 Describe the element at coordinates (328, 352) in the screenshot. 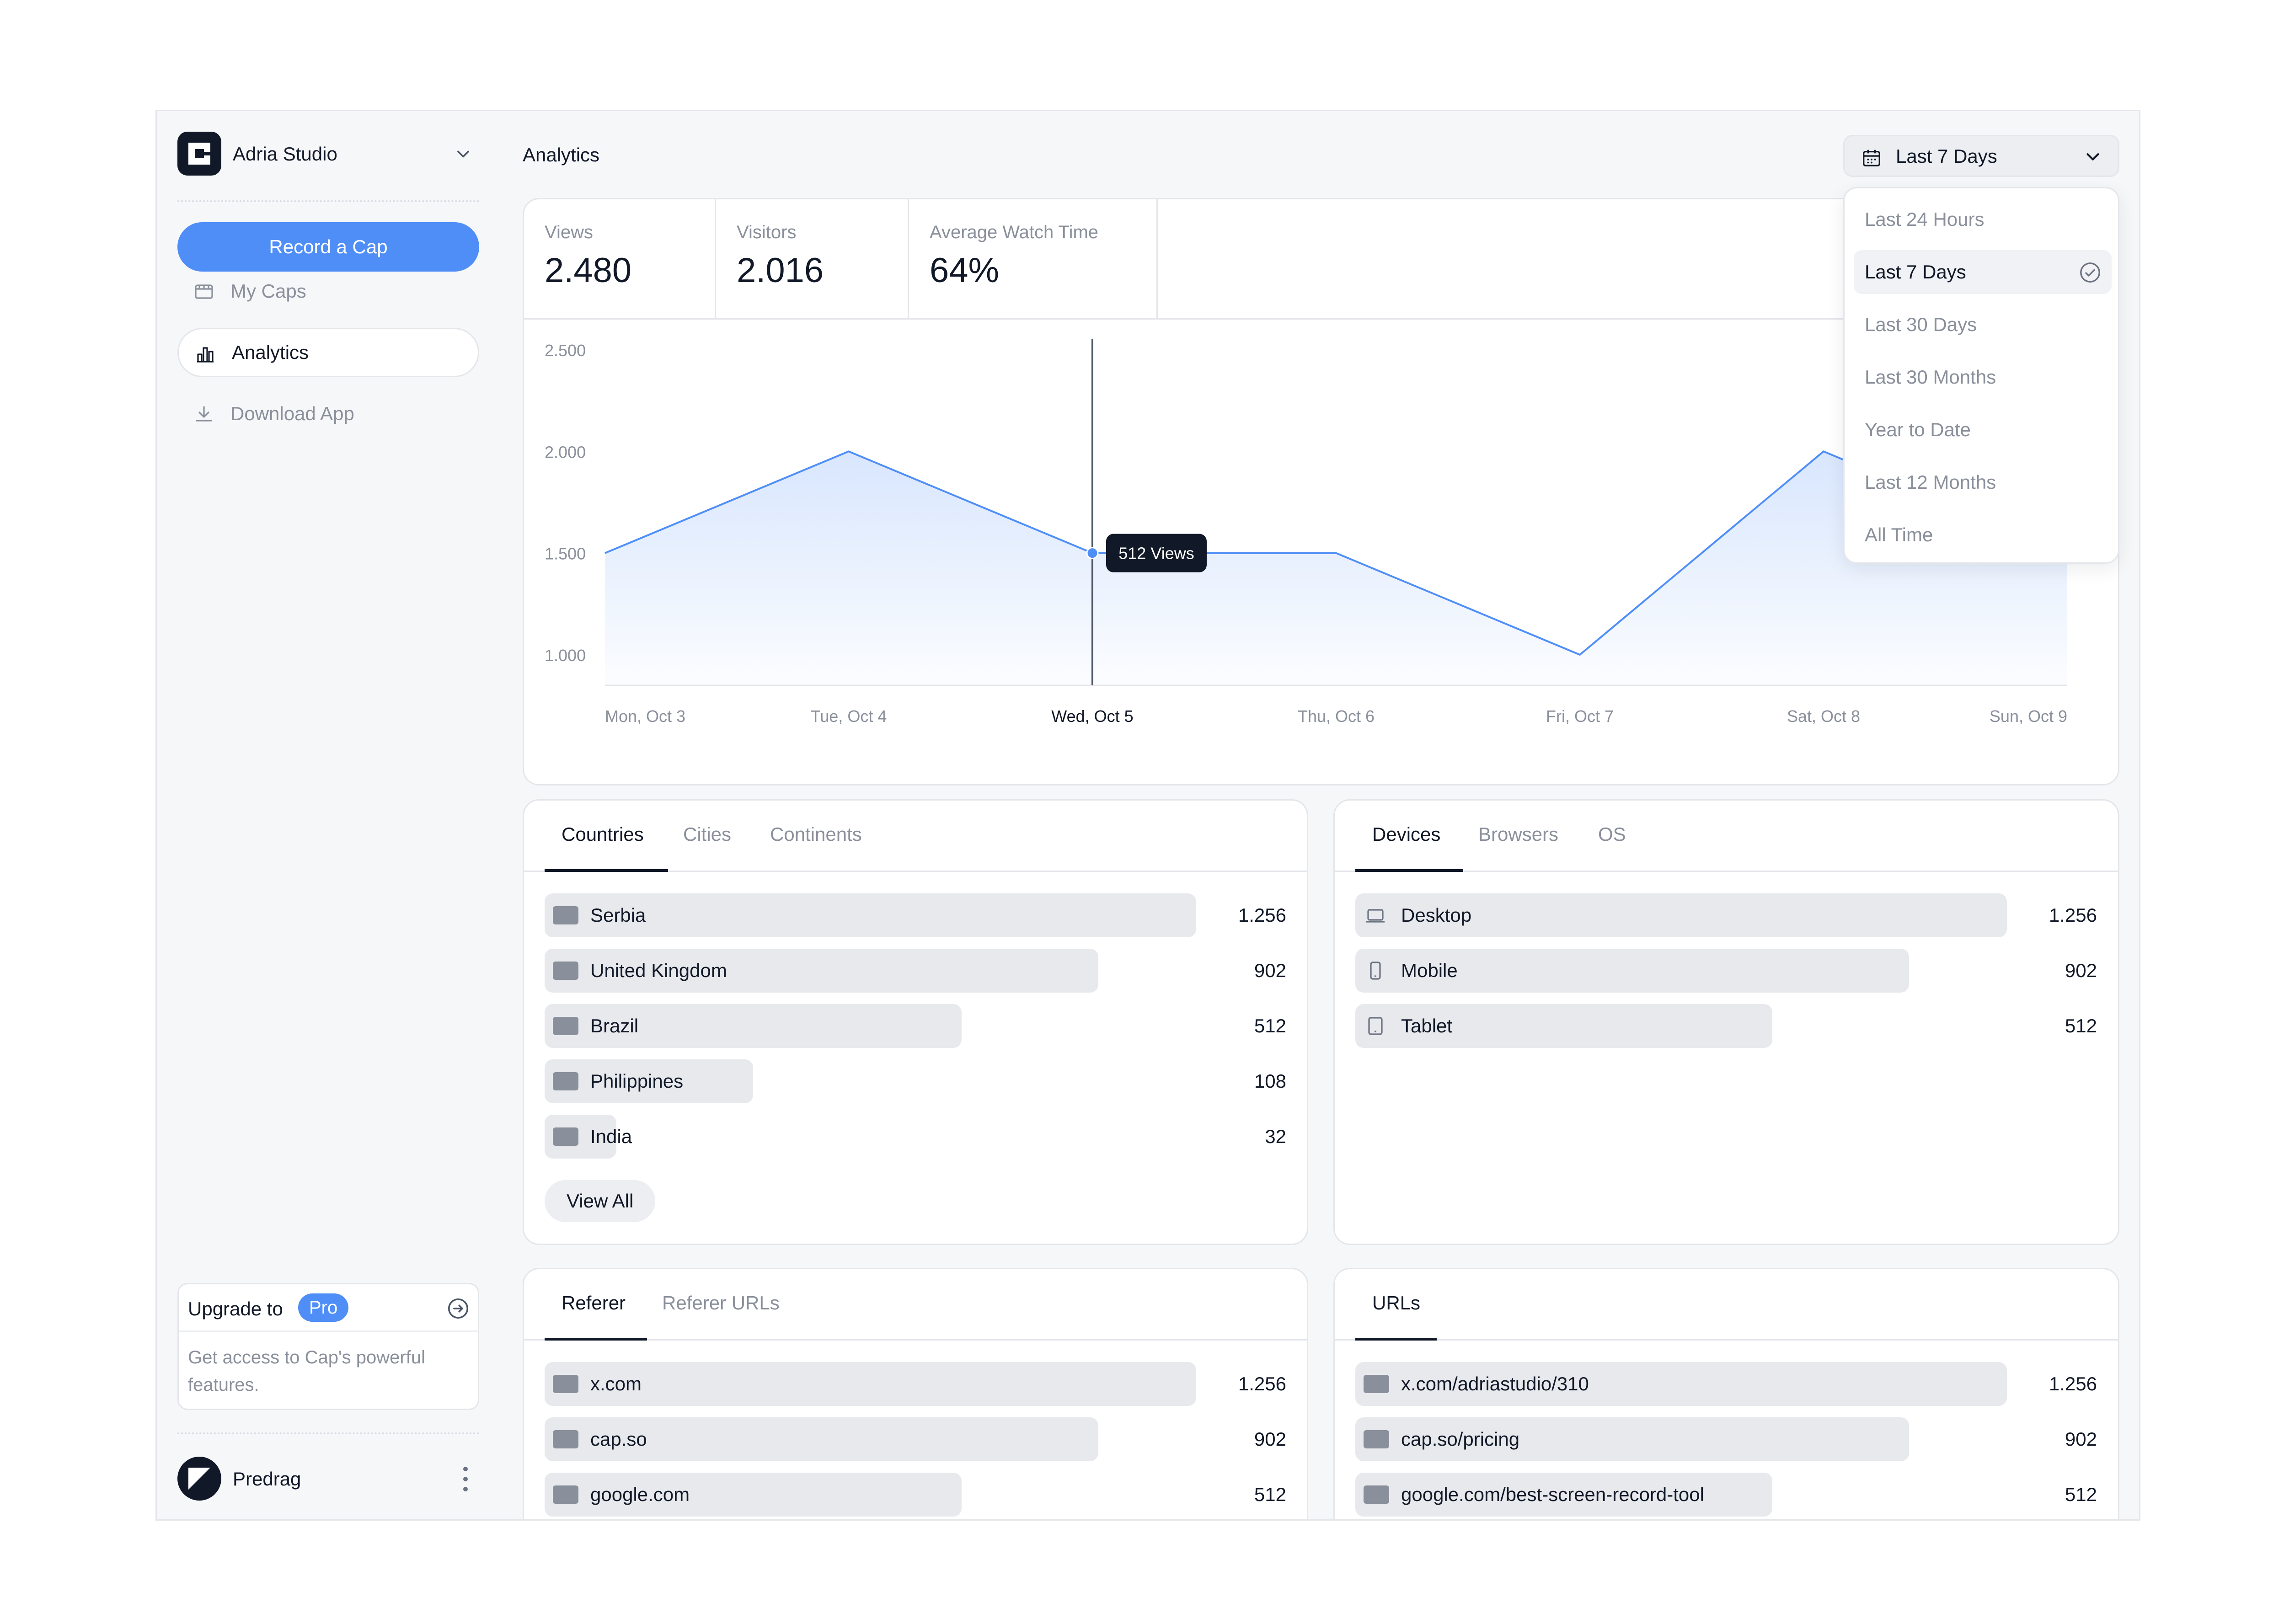

I see `sidebar-item-analytics: Analytics` at that location.